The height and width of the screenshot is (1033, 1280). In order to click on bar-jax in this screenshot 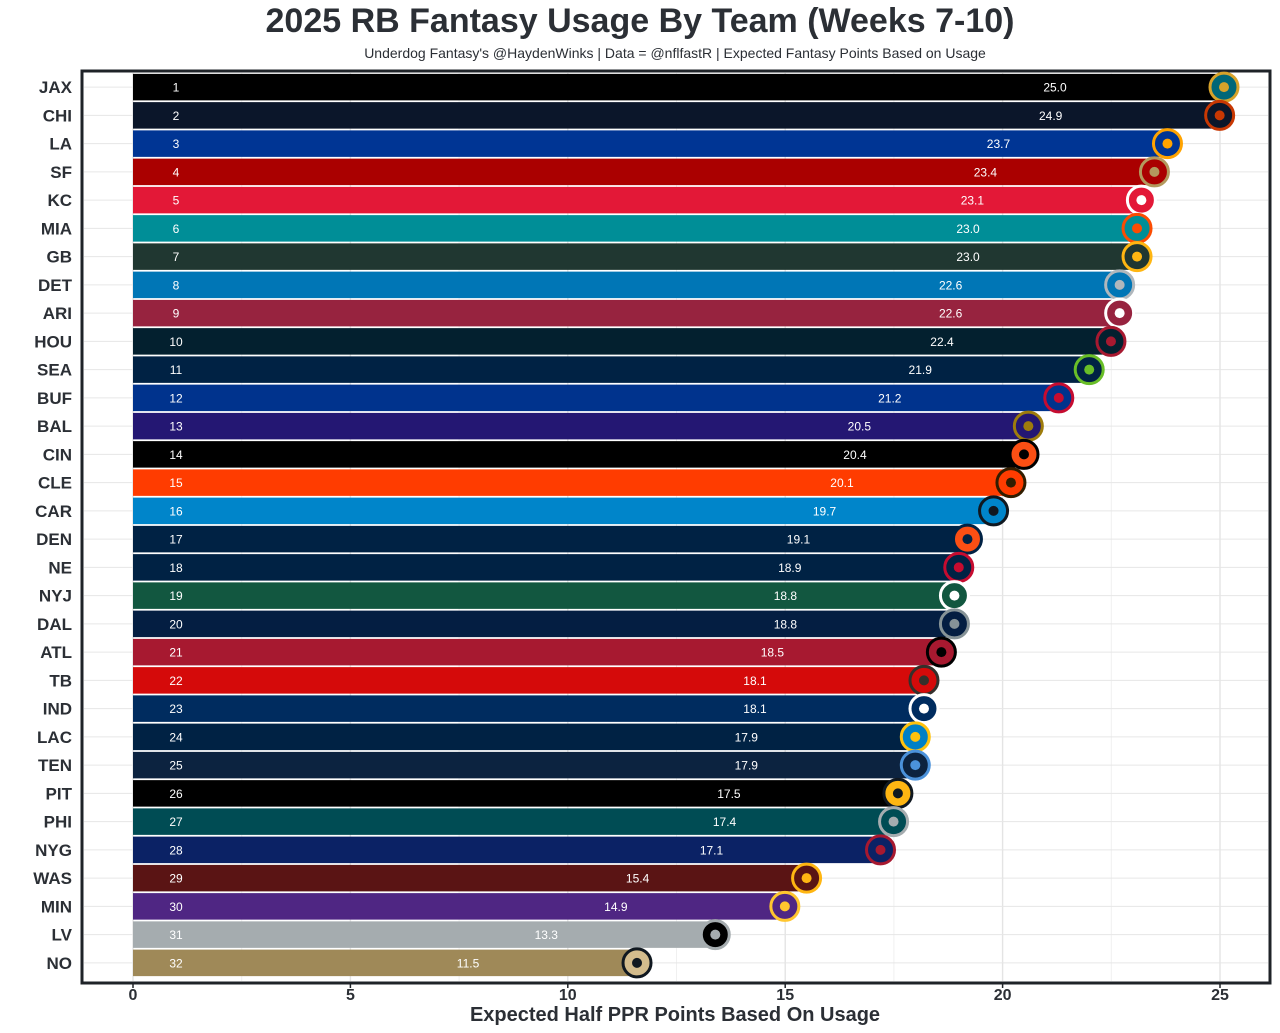, I will do `click(676, 87)`.